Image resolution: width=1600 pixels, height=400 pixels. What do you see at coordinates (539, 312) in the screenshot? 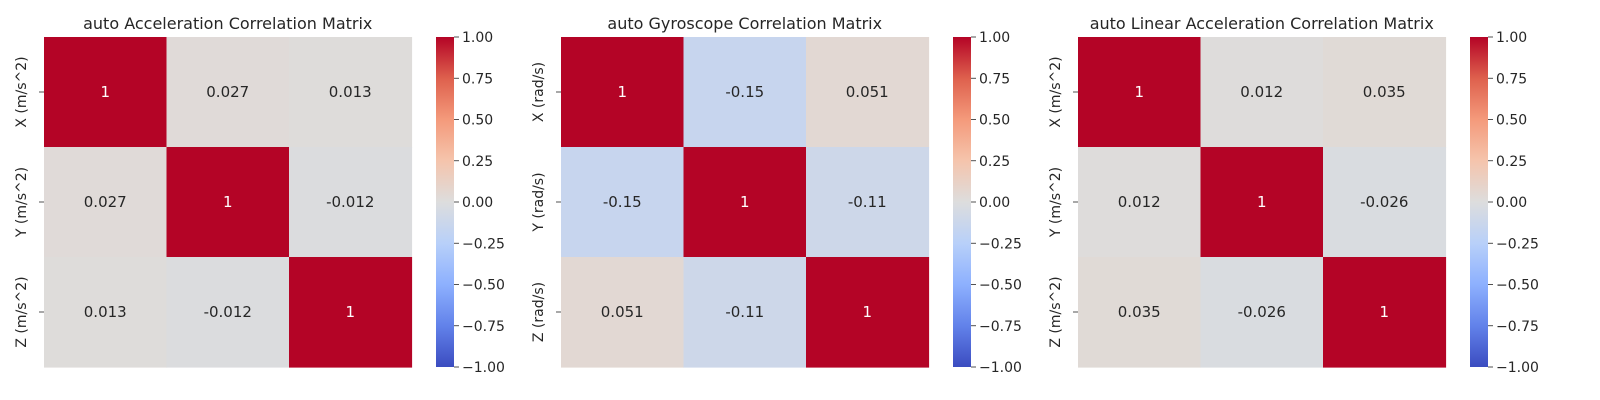
I see `heatmap-row-label: Z (rad/s)` at bounding box center [539, 312].